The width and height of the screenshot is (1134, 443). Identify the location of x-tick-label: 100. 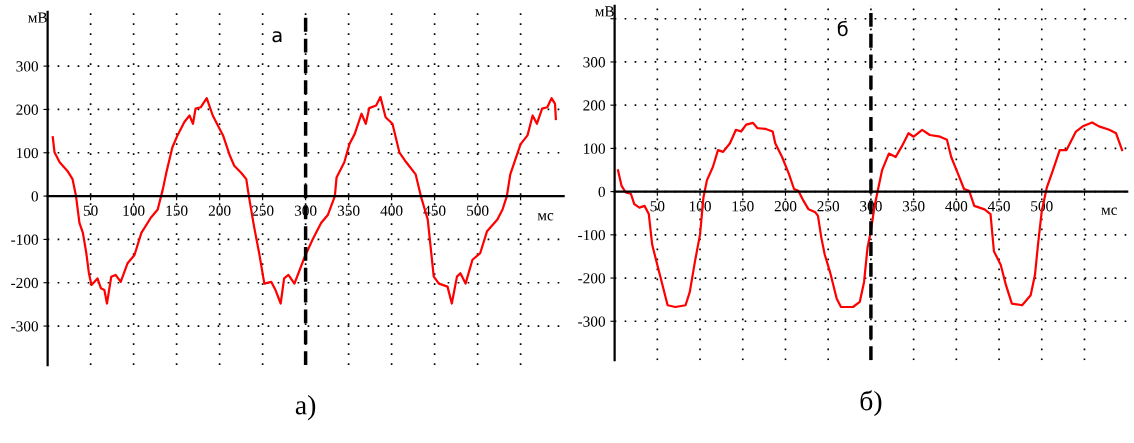
(134, 210).